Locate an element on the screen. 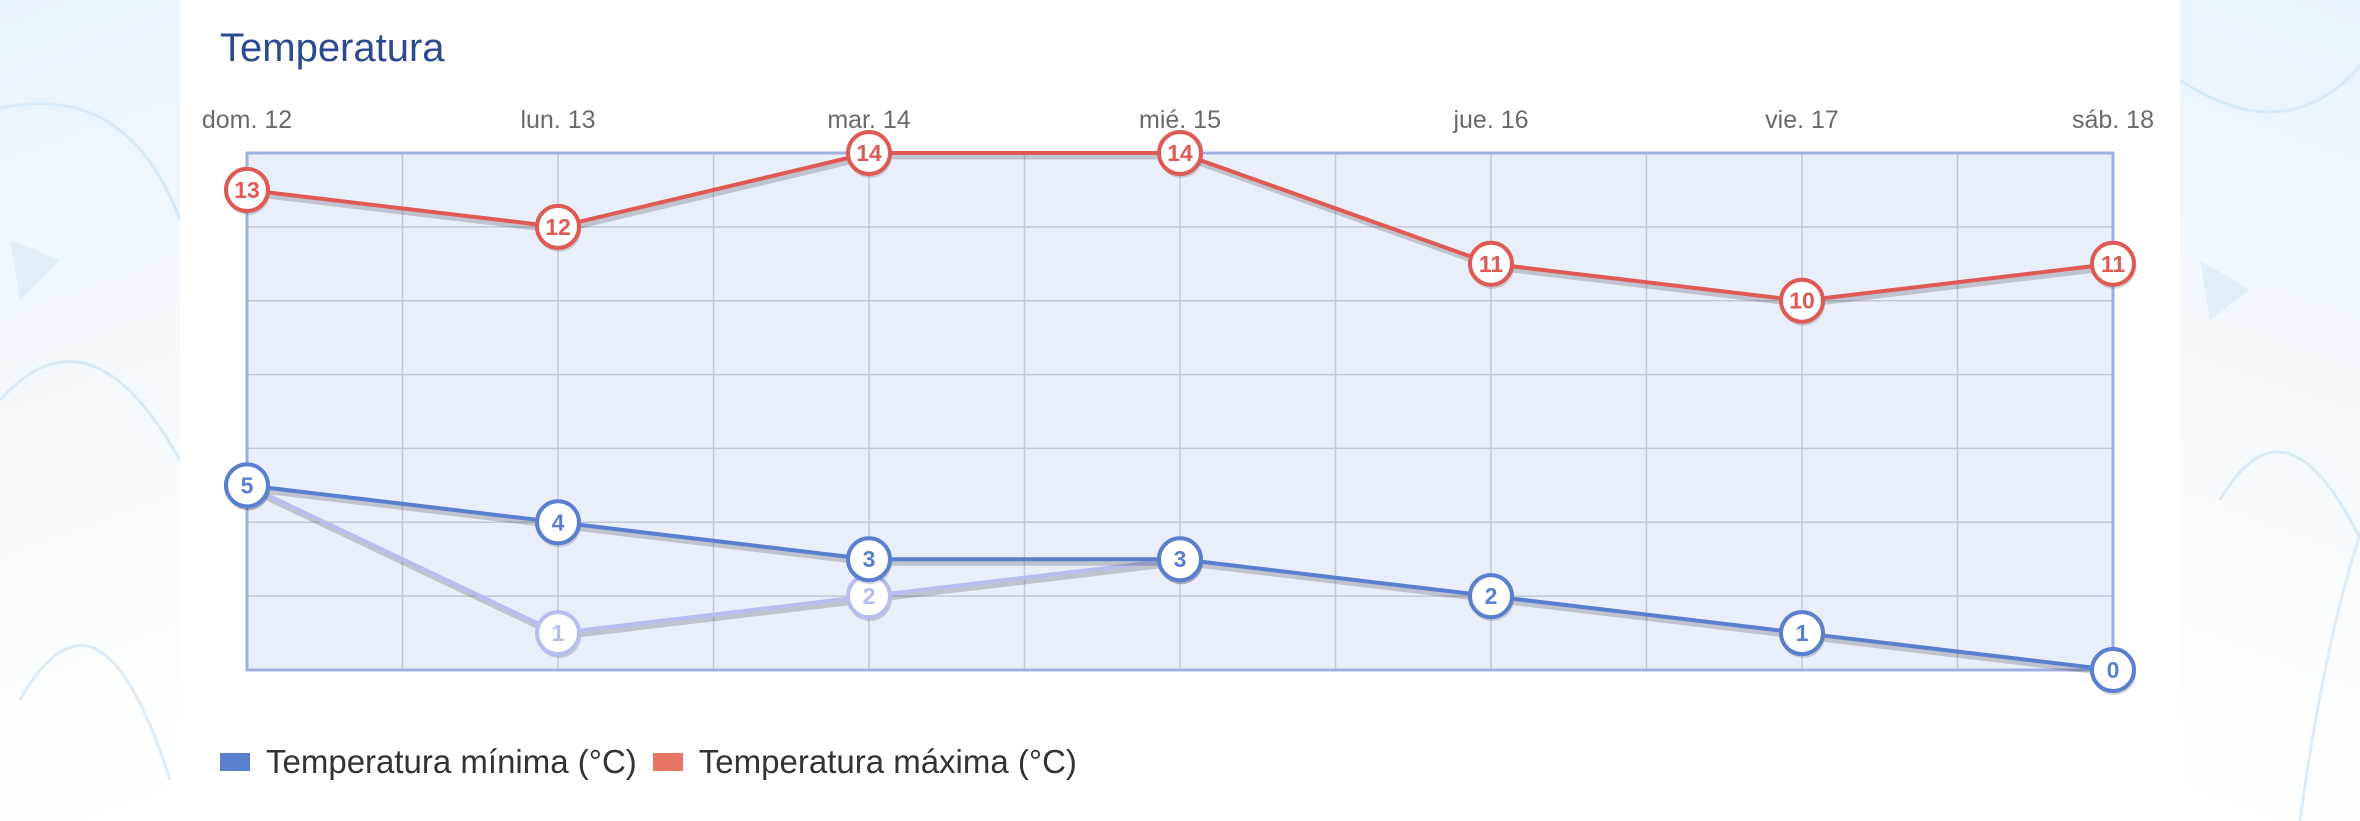  data-label: 5 is located at coordinates (247, 485).